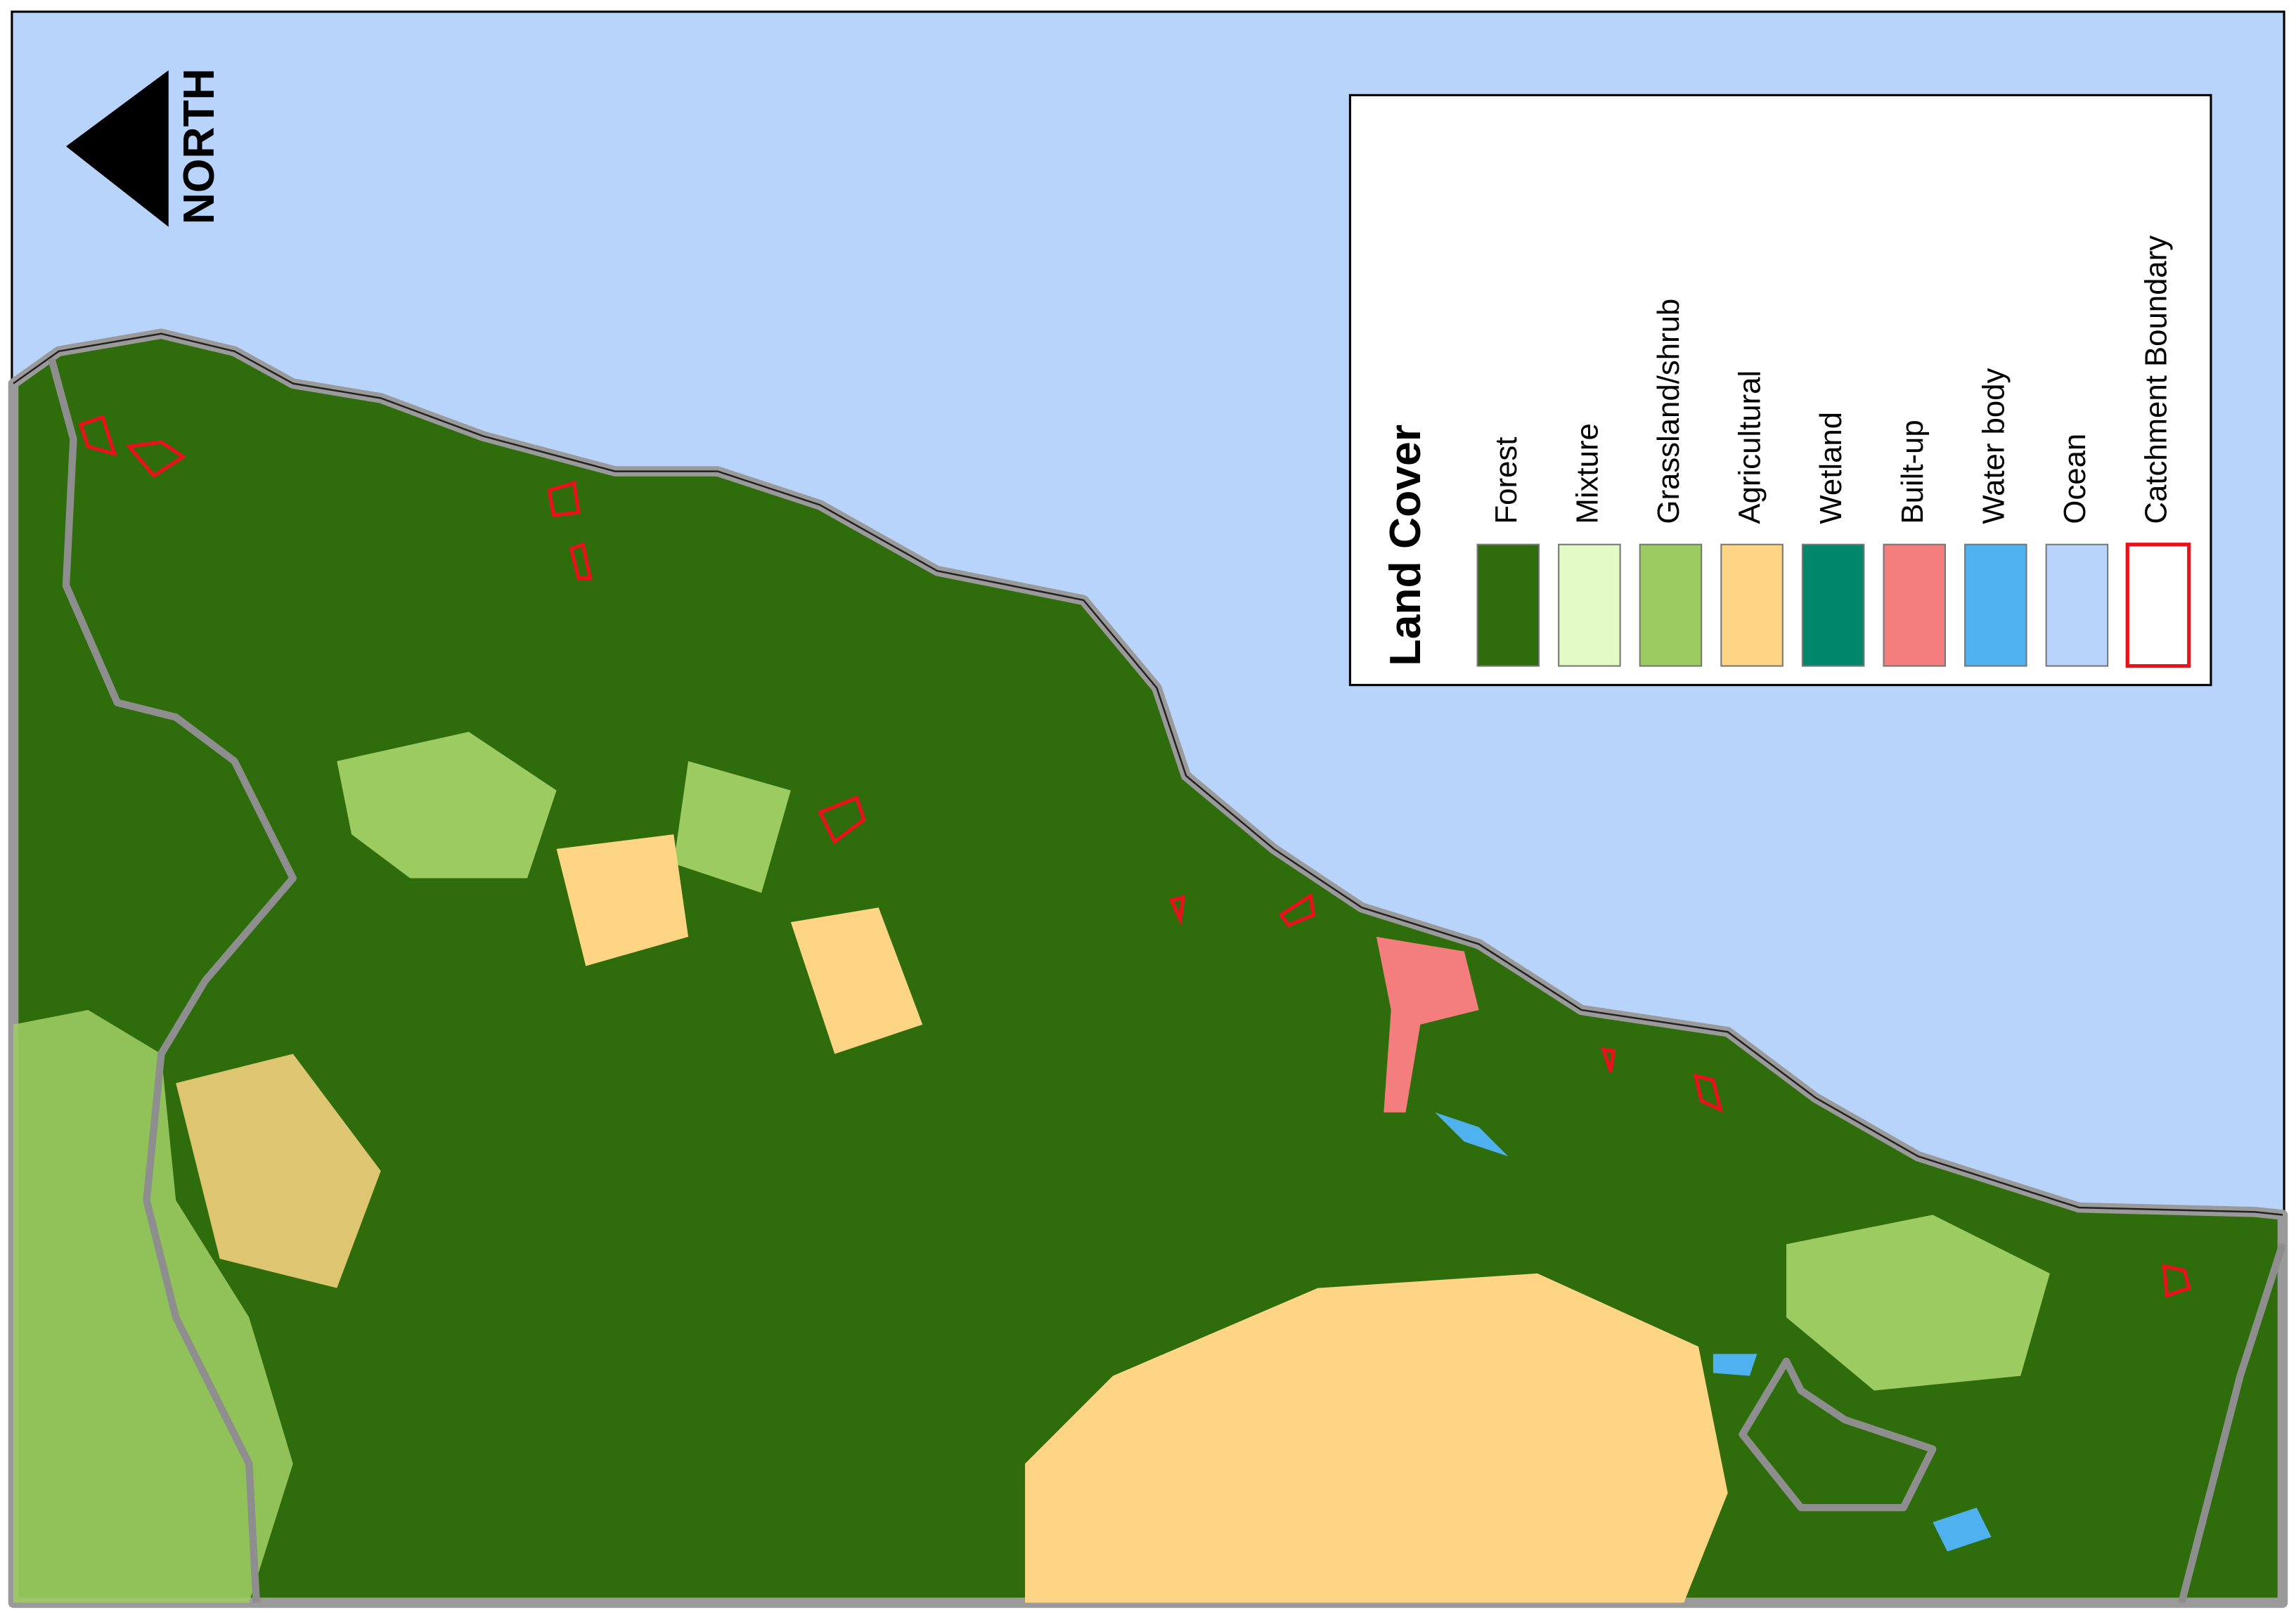  Describe the element at coordinates (2075, 479) in the screenshot. I see `legend-label: Ocean` at that location.